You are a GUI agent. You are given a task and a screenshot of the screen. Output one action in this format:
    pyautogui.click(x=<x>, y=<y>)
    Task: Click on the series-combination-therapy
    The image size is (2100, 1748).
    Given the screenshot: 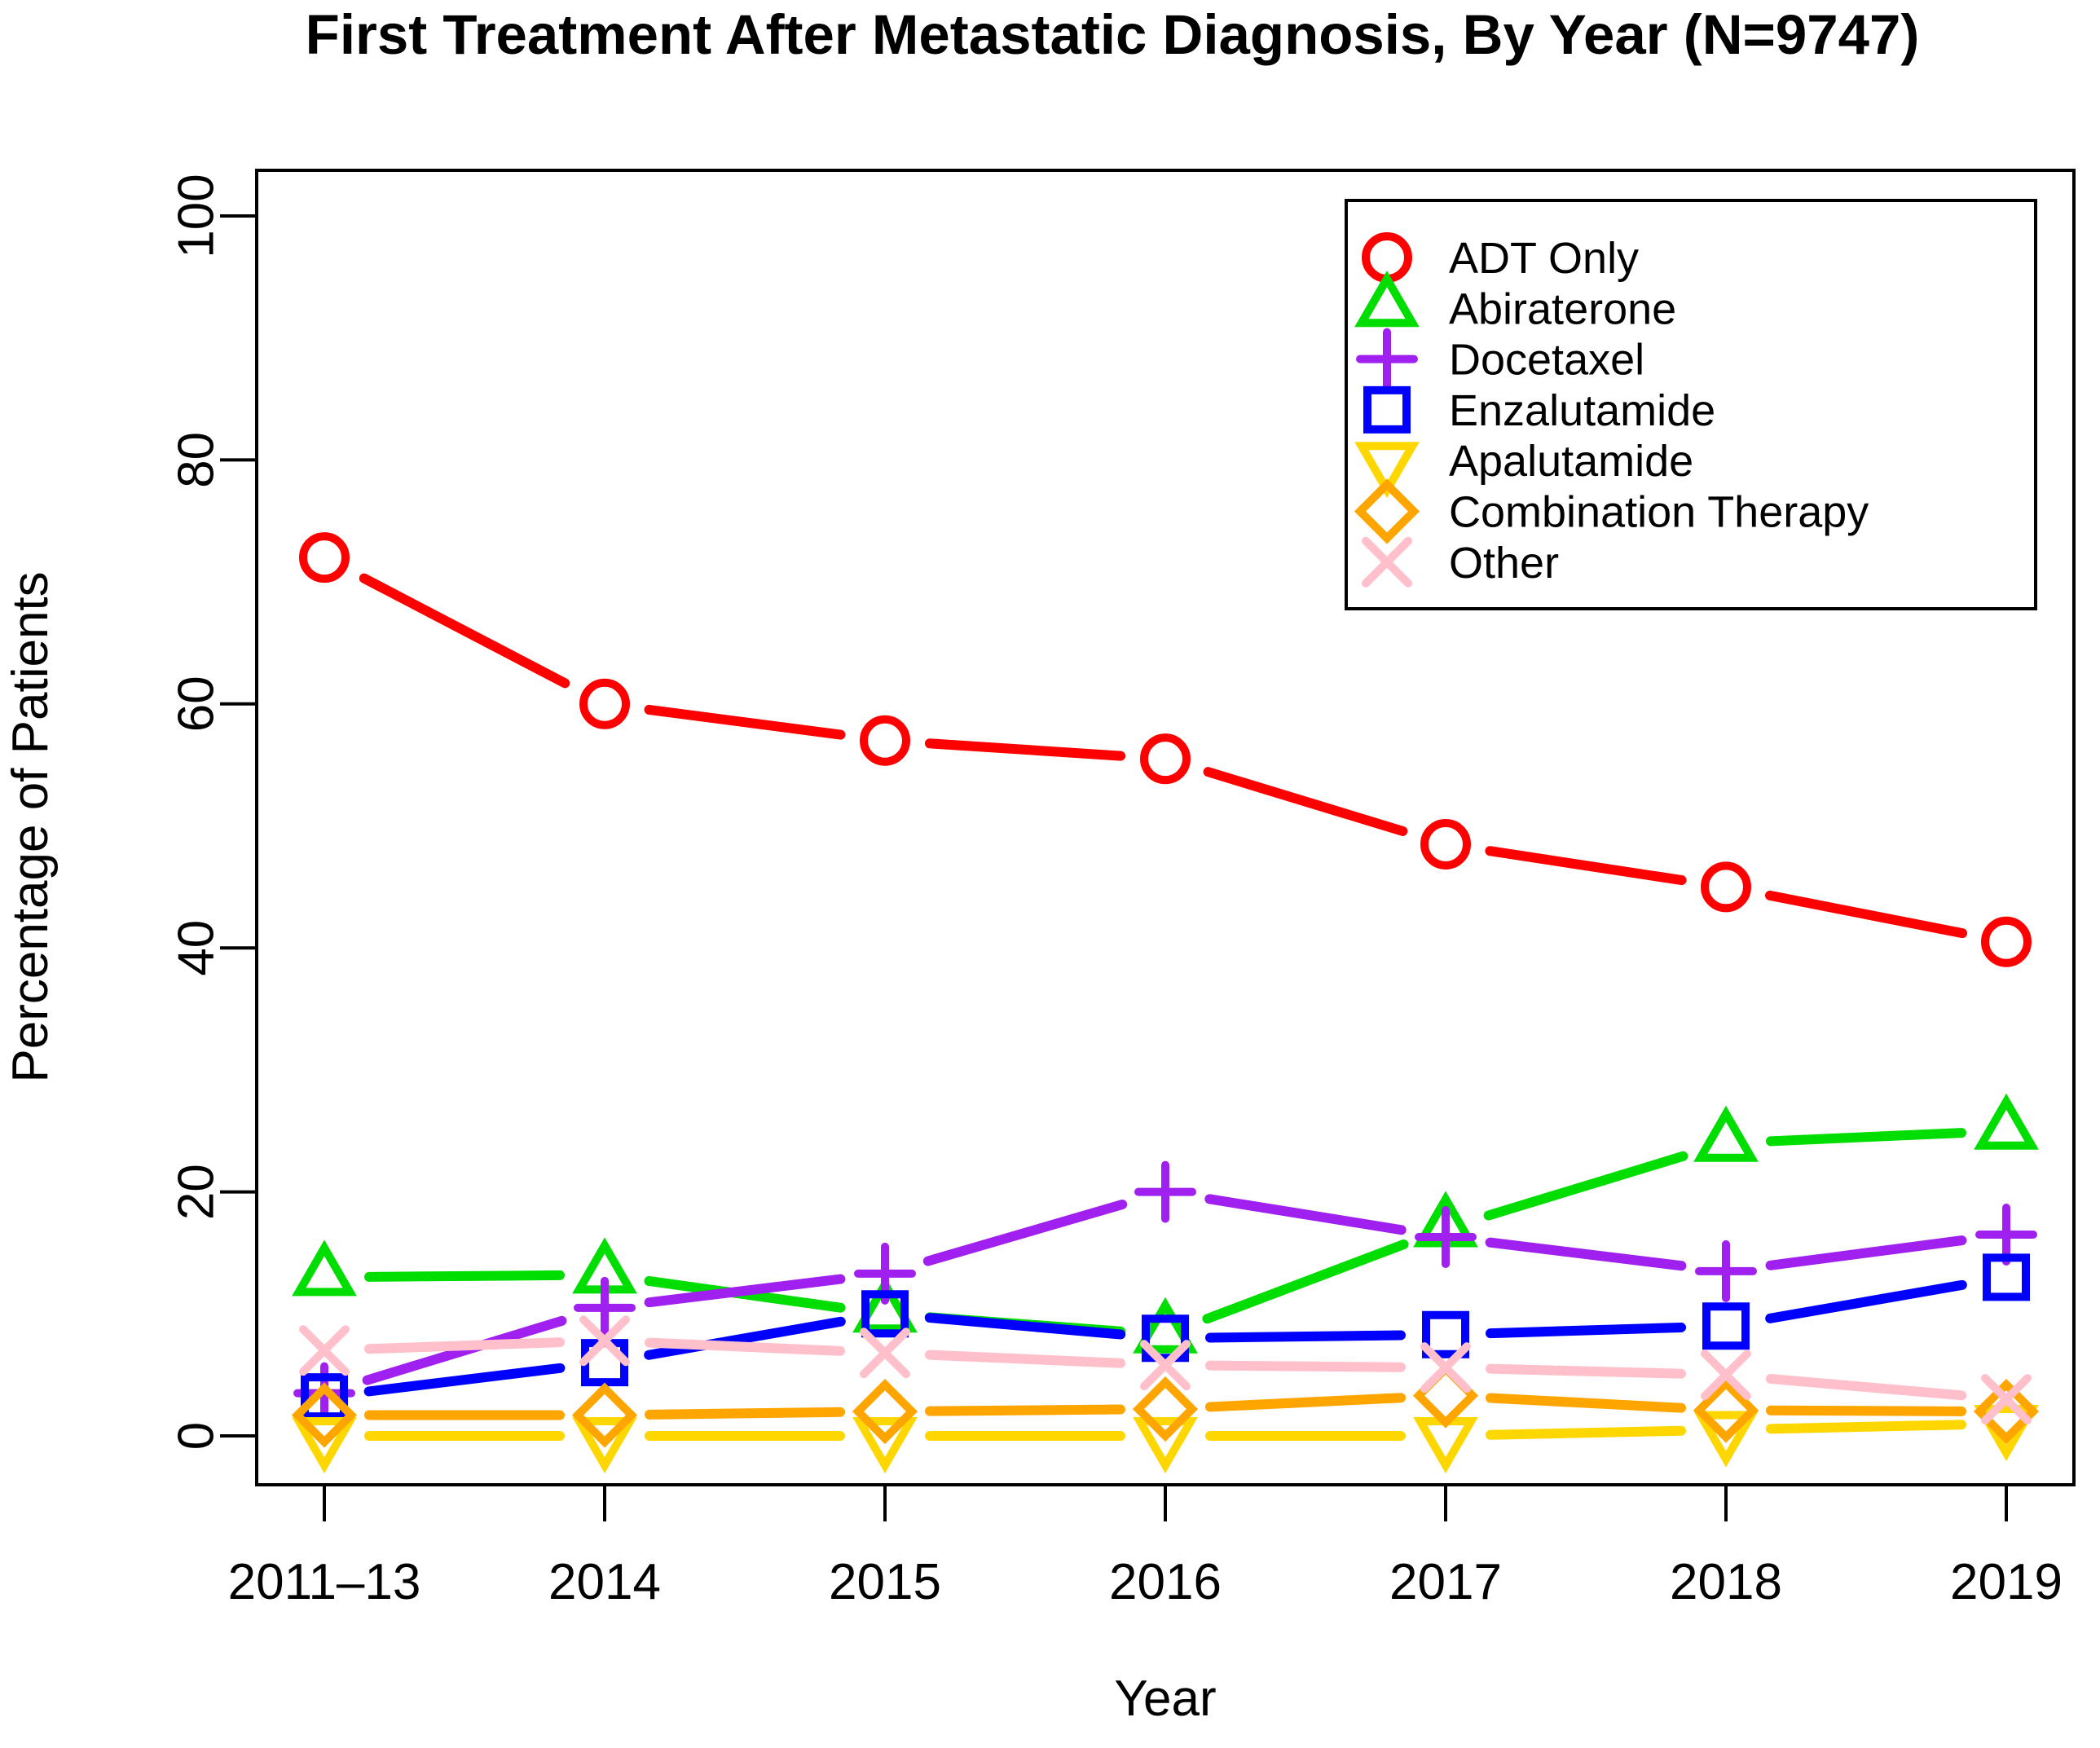 What is the action you would take?
    pyautogui.click(x=1165, y=1405)
    